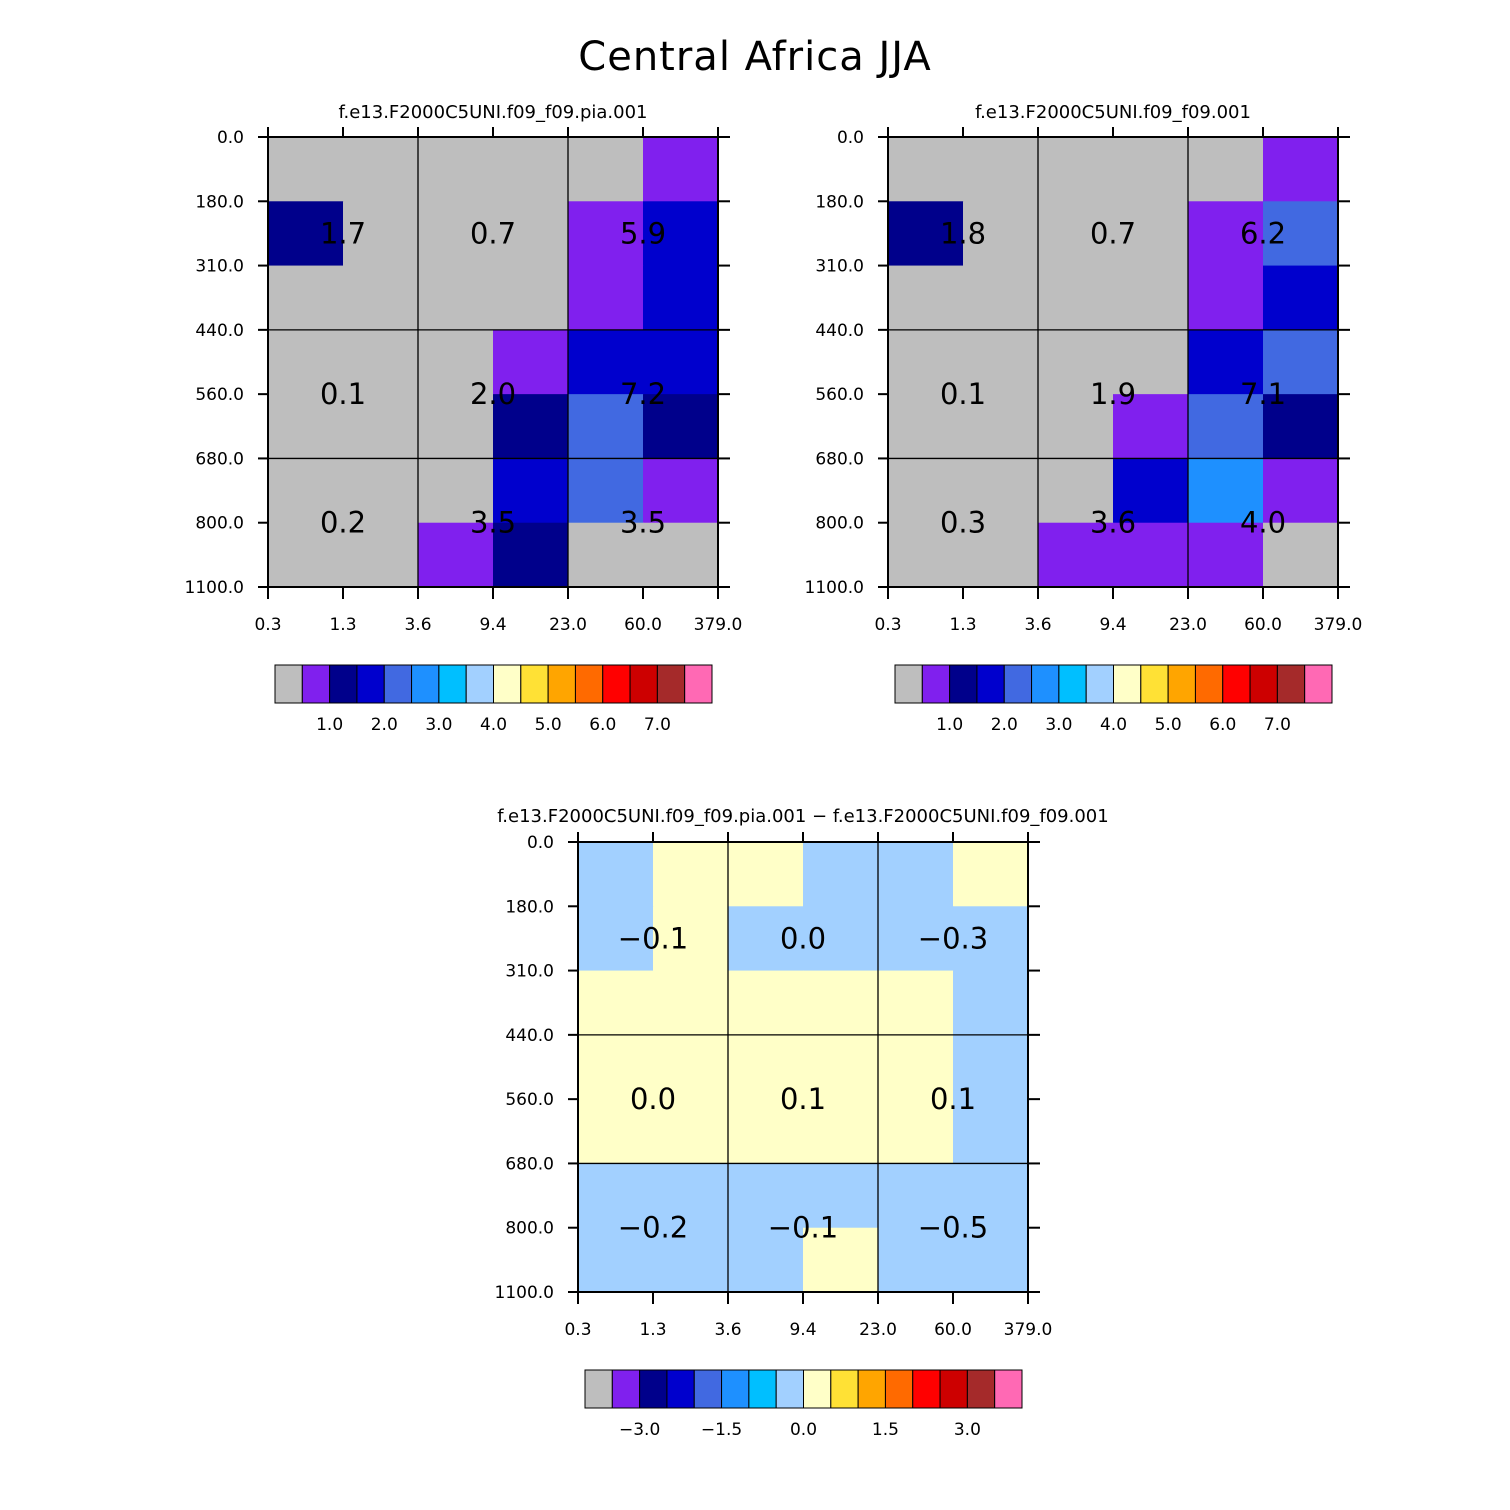 This screenshot has width=1510, height=1510. I want to click on x-tick-label: 3.6, so click(727, 1330).